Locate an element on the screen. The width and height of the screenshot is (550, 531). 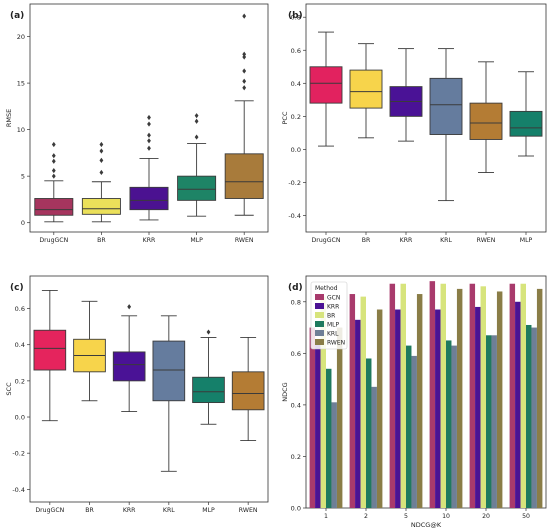
box-MLP is located at coordinates (526, 123).